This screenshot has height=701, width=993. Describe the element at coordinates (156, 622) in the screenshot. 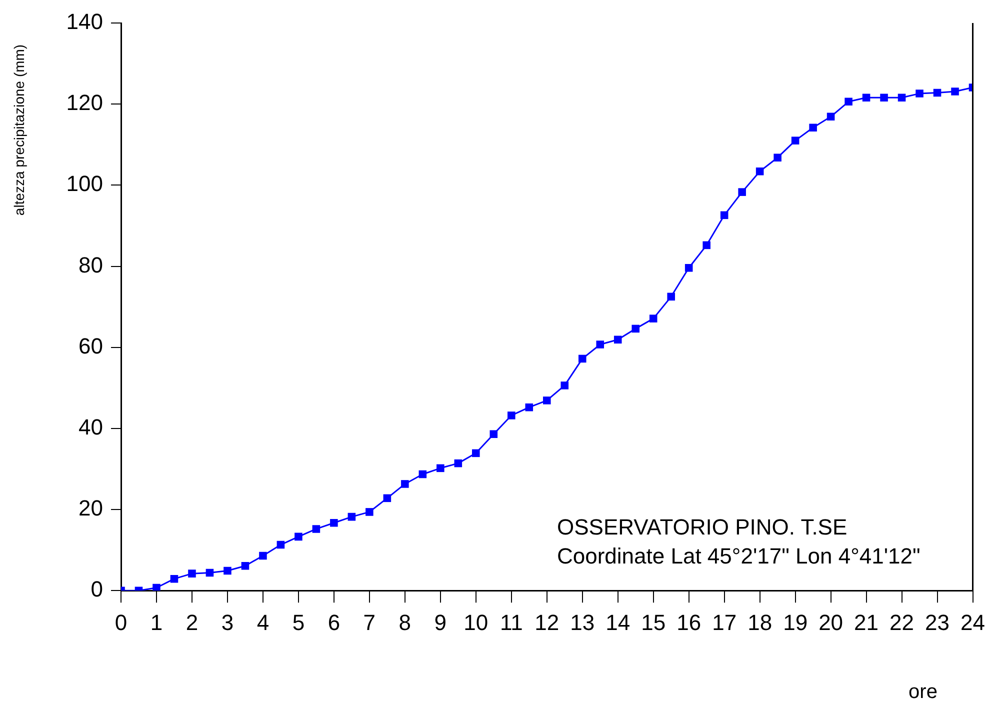

I see `x-tick-label: 1` at that location.